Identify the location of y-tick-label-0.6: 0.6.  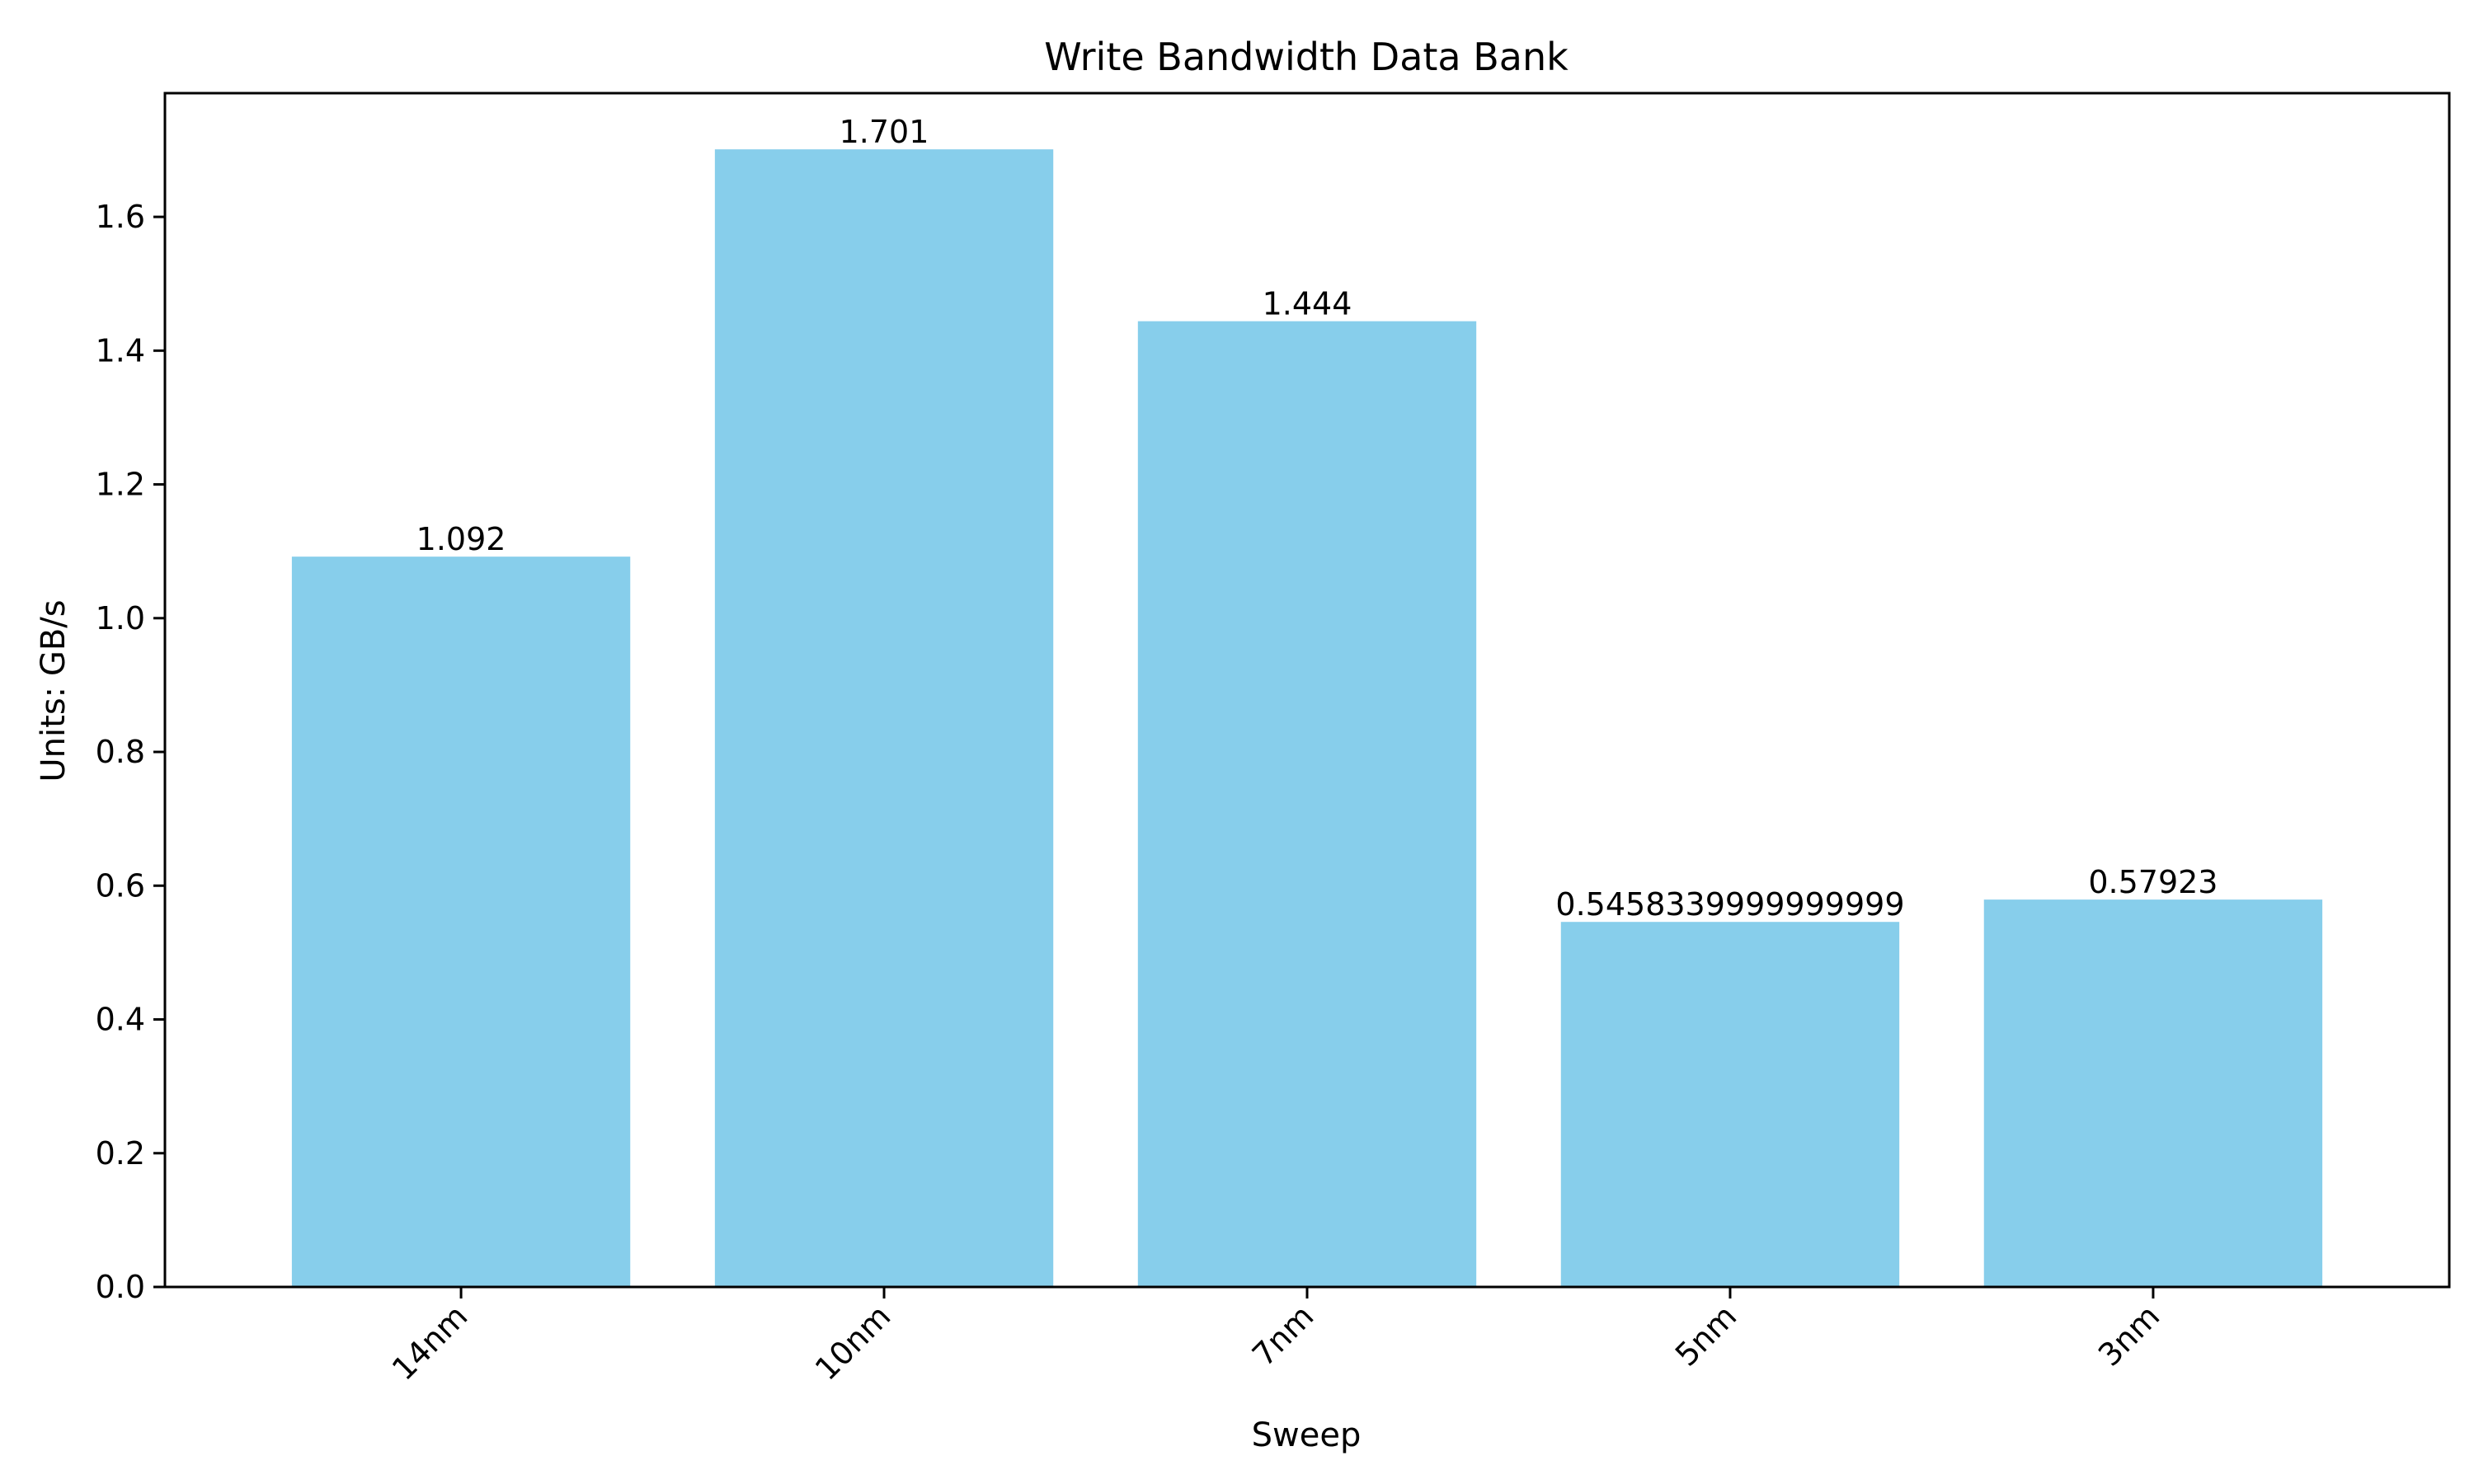
(120, 886).